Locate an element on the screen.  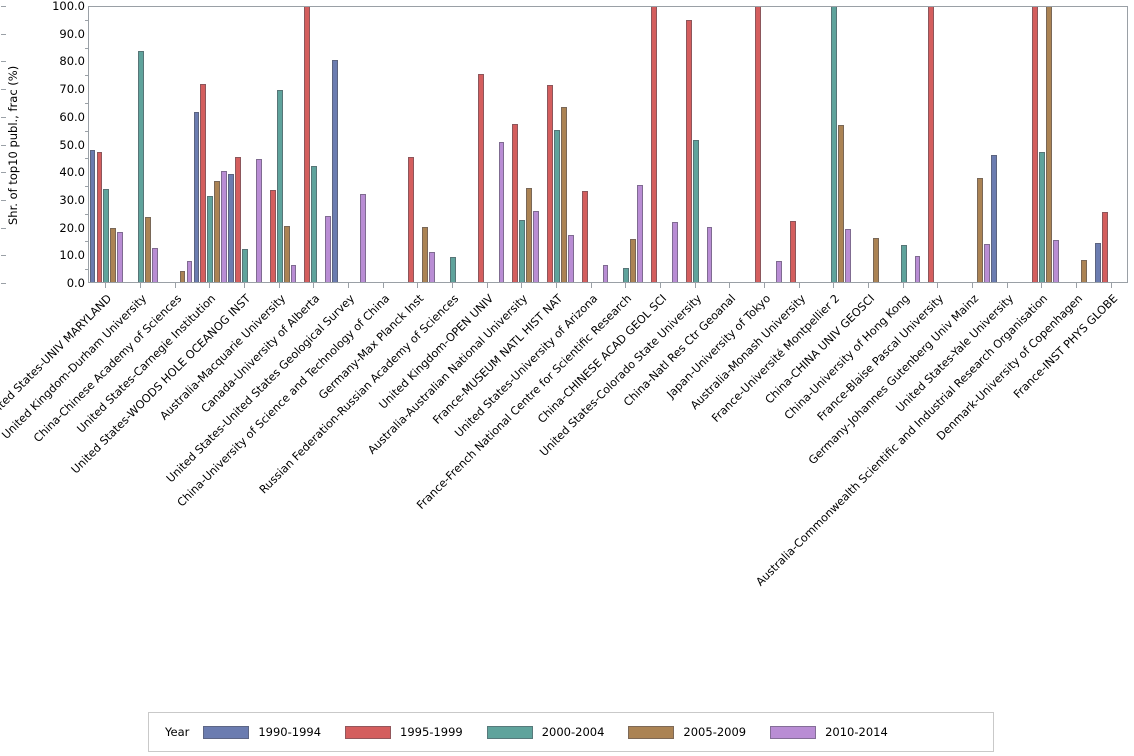
y-tick-label: 100.0 is located at coordinates (47, 6).